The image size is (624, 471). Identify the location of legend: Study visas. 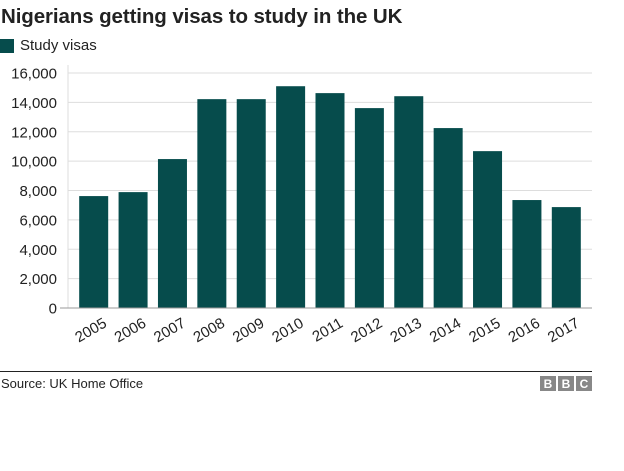
(48, 45).